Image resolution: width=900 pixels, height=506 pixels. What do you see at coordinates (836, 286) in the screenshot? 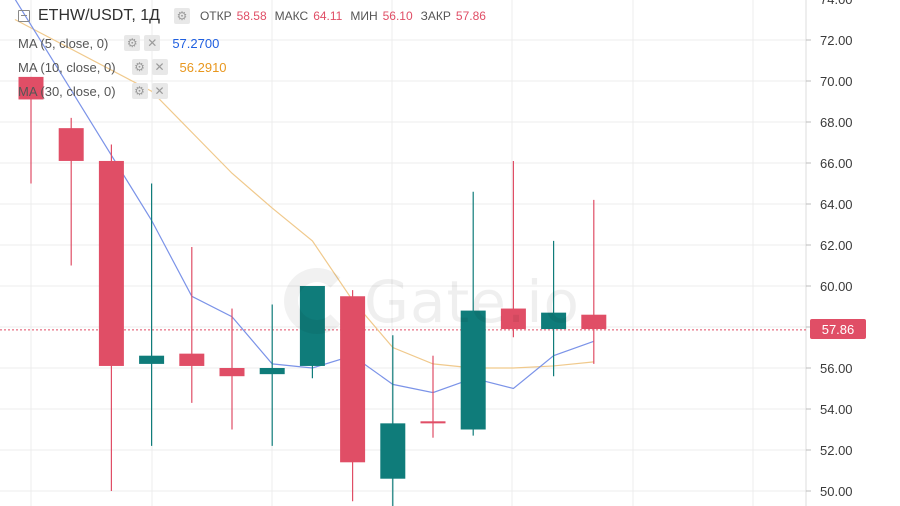
I see `y-tick-label: 60.00` at bounding box center [836, 286].